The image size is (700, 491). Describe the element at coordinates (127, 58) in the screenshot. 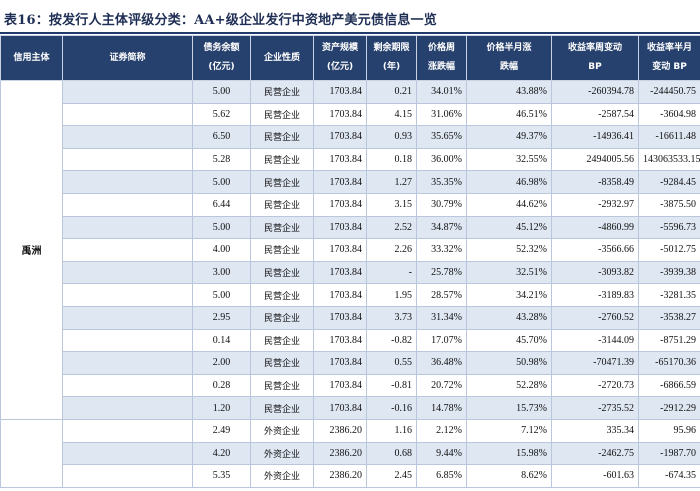

I see `header-name: 证券简称` at that location.